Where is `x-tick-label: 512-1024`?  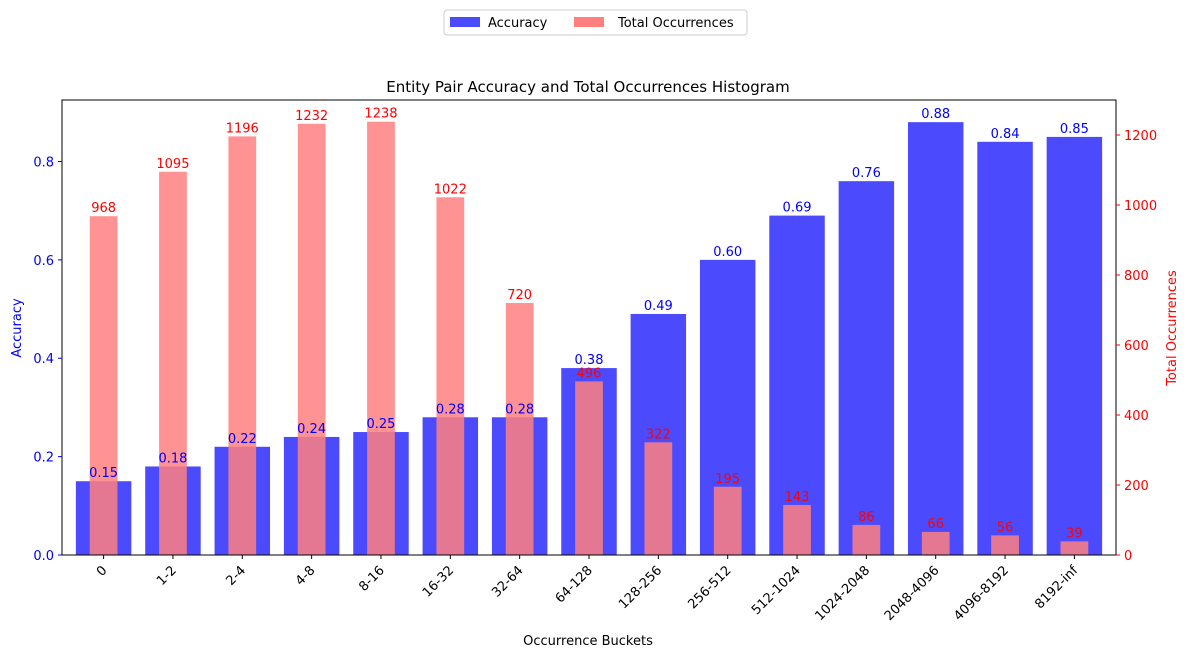 x-tick-label: 512-1024 is located at coordinates (776, 590).